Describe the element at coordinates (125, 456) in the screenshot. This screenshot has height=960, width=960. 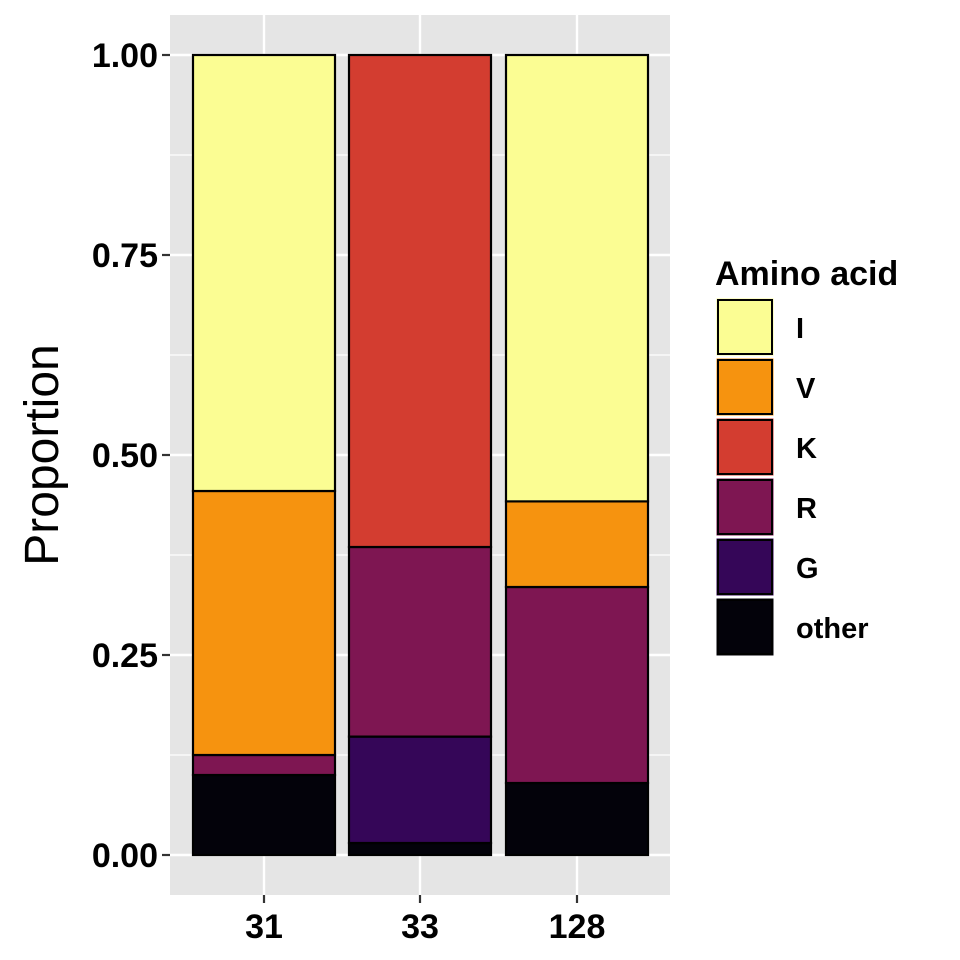
I see `y-tick-label: 0.50` at that location.